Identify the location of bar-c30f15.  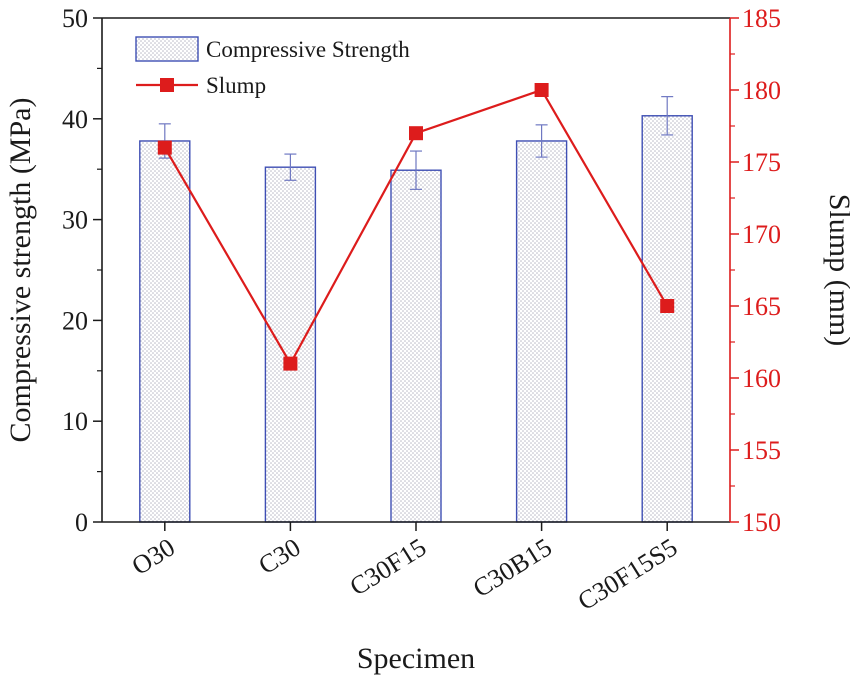
(416, 346).